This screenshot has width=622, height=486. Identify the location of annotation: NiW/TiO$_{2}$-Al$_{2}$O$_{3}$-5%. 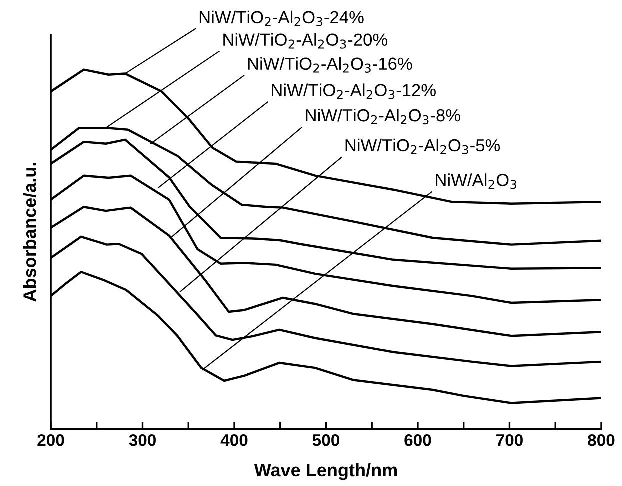
(423, 146).